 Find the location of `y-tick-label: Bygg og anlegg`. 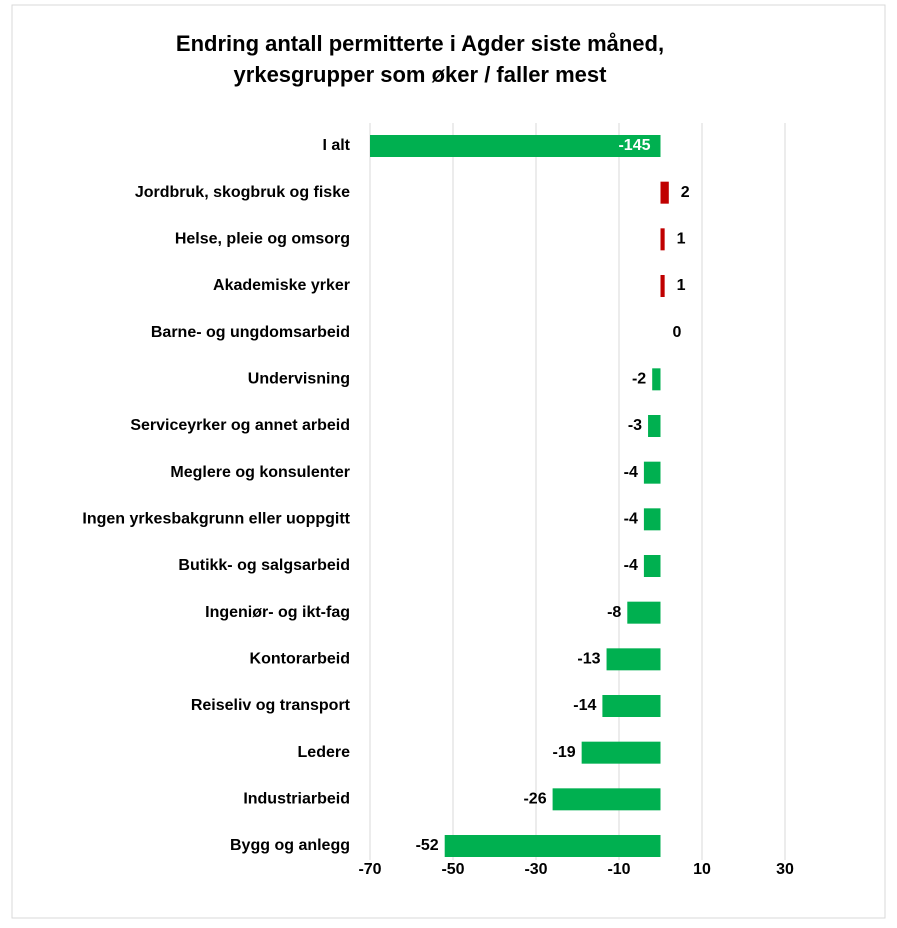

y-tick-label: Bygg og anlegg is located at coordinates (290, 845).